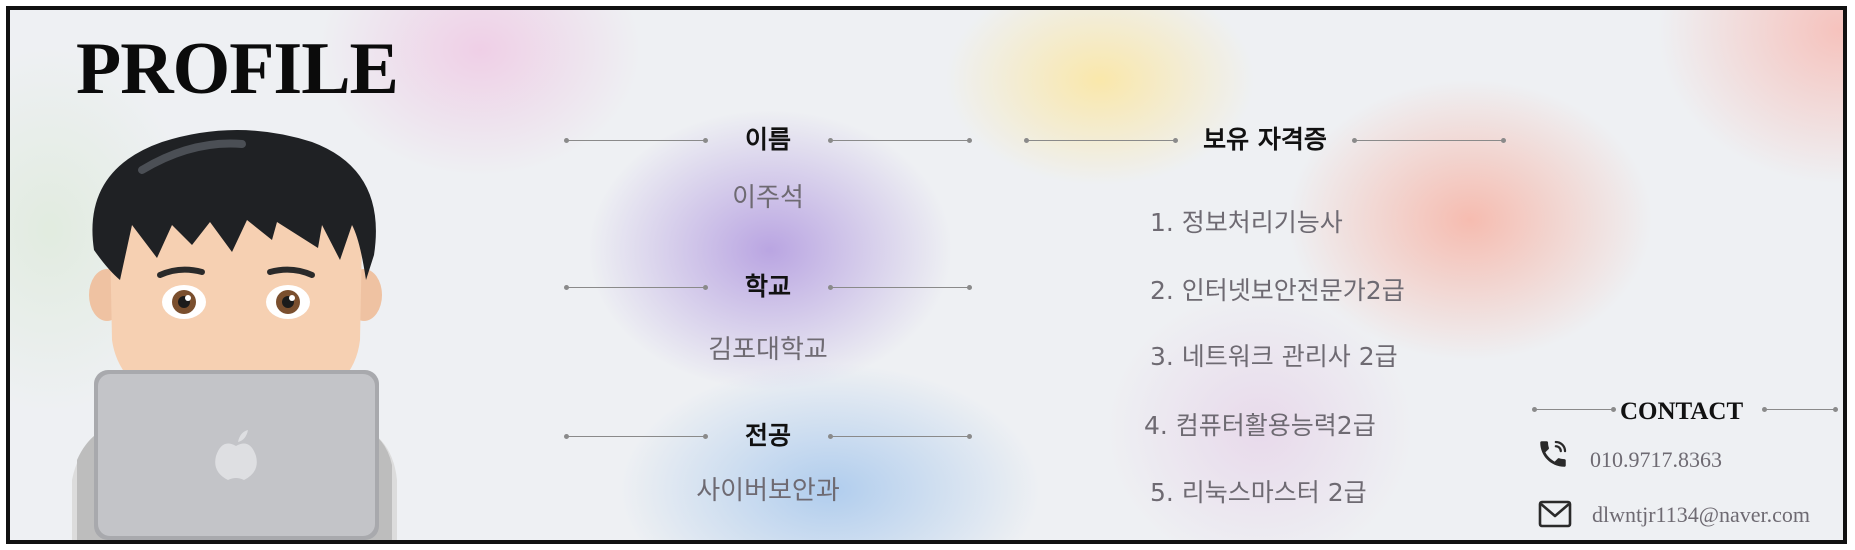 Image resolution: width=1855 pixels, height=550 pixels. Describe the element at coordinates (1101, 140) in the screenshot. I see `cert-heading-rule-left` at that location.